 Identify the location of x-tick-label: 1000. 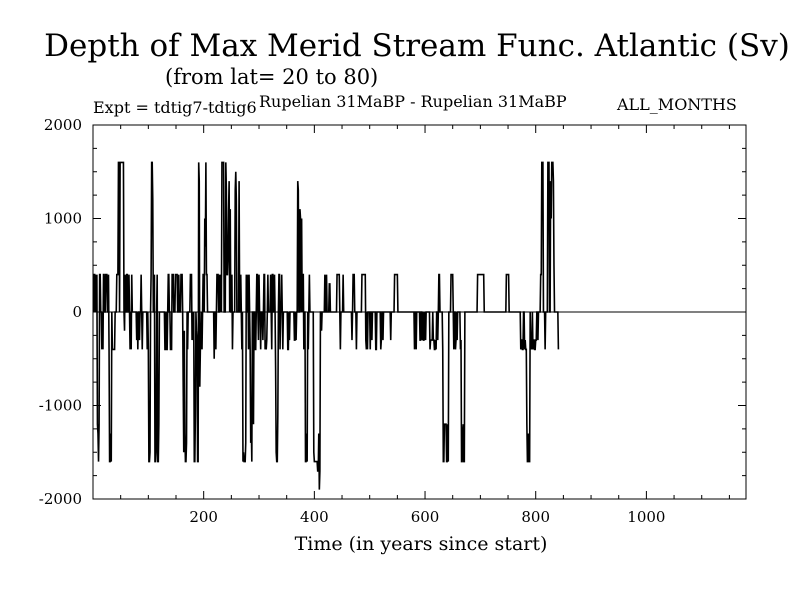
(646, 517).